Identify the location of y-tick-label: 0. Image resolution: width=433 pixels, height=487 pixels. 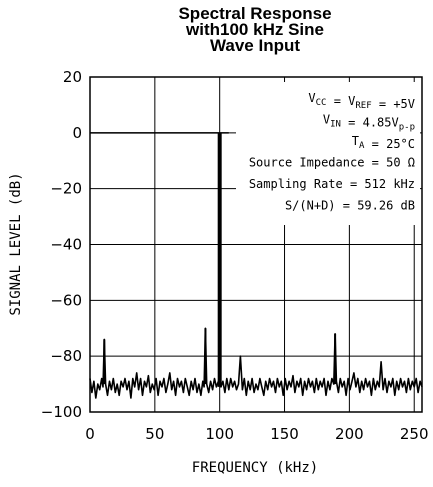
(77, 133).